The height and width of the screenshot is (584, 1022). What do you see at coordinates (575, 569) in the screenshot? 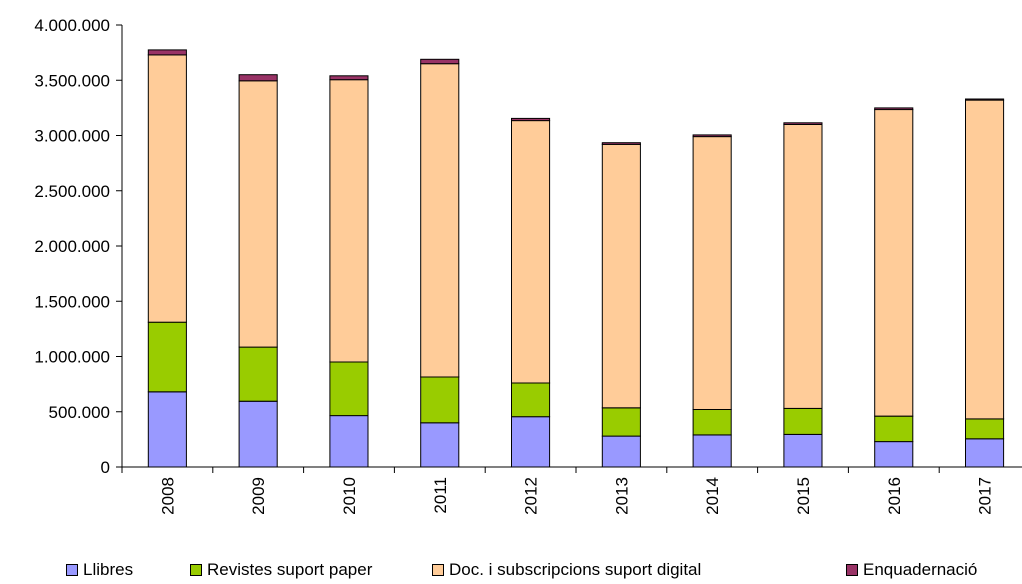
I see `legend-label: Doc. i subscripcions suport digital` at bounding box center [575, 569].